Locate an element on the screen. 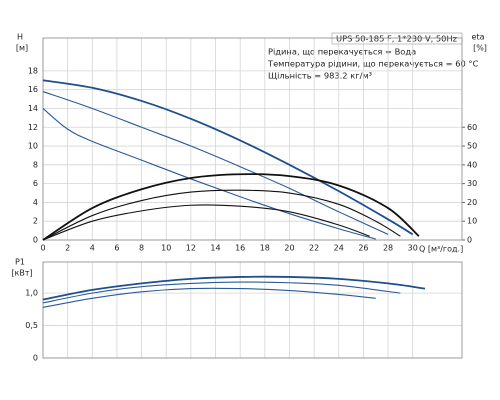 The width and height of the screenshot is (500, 400). x-tick-label: 6 is located at coordinates (116, 248).